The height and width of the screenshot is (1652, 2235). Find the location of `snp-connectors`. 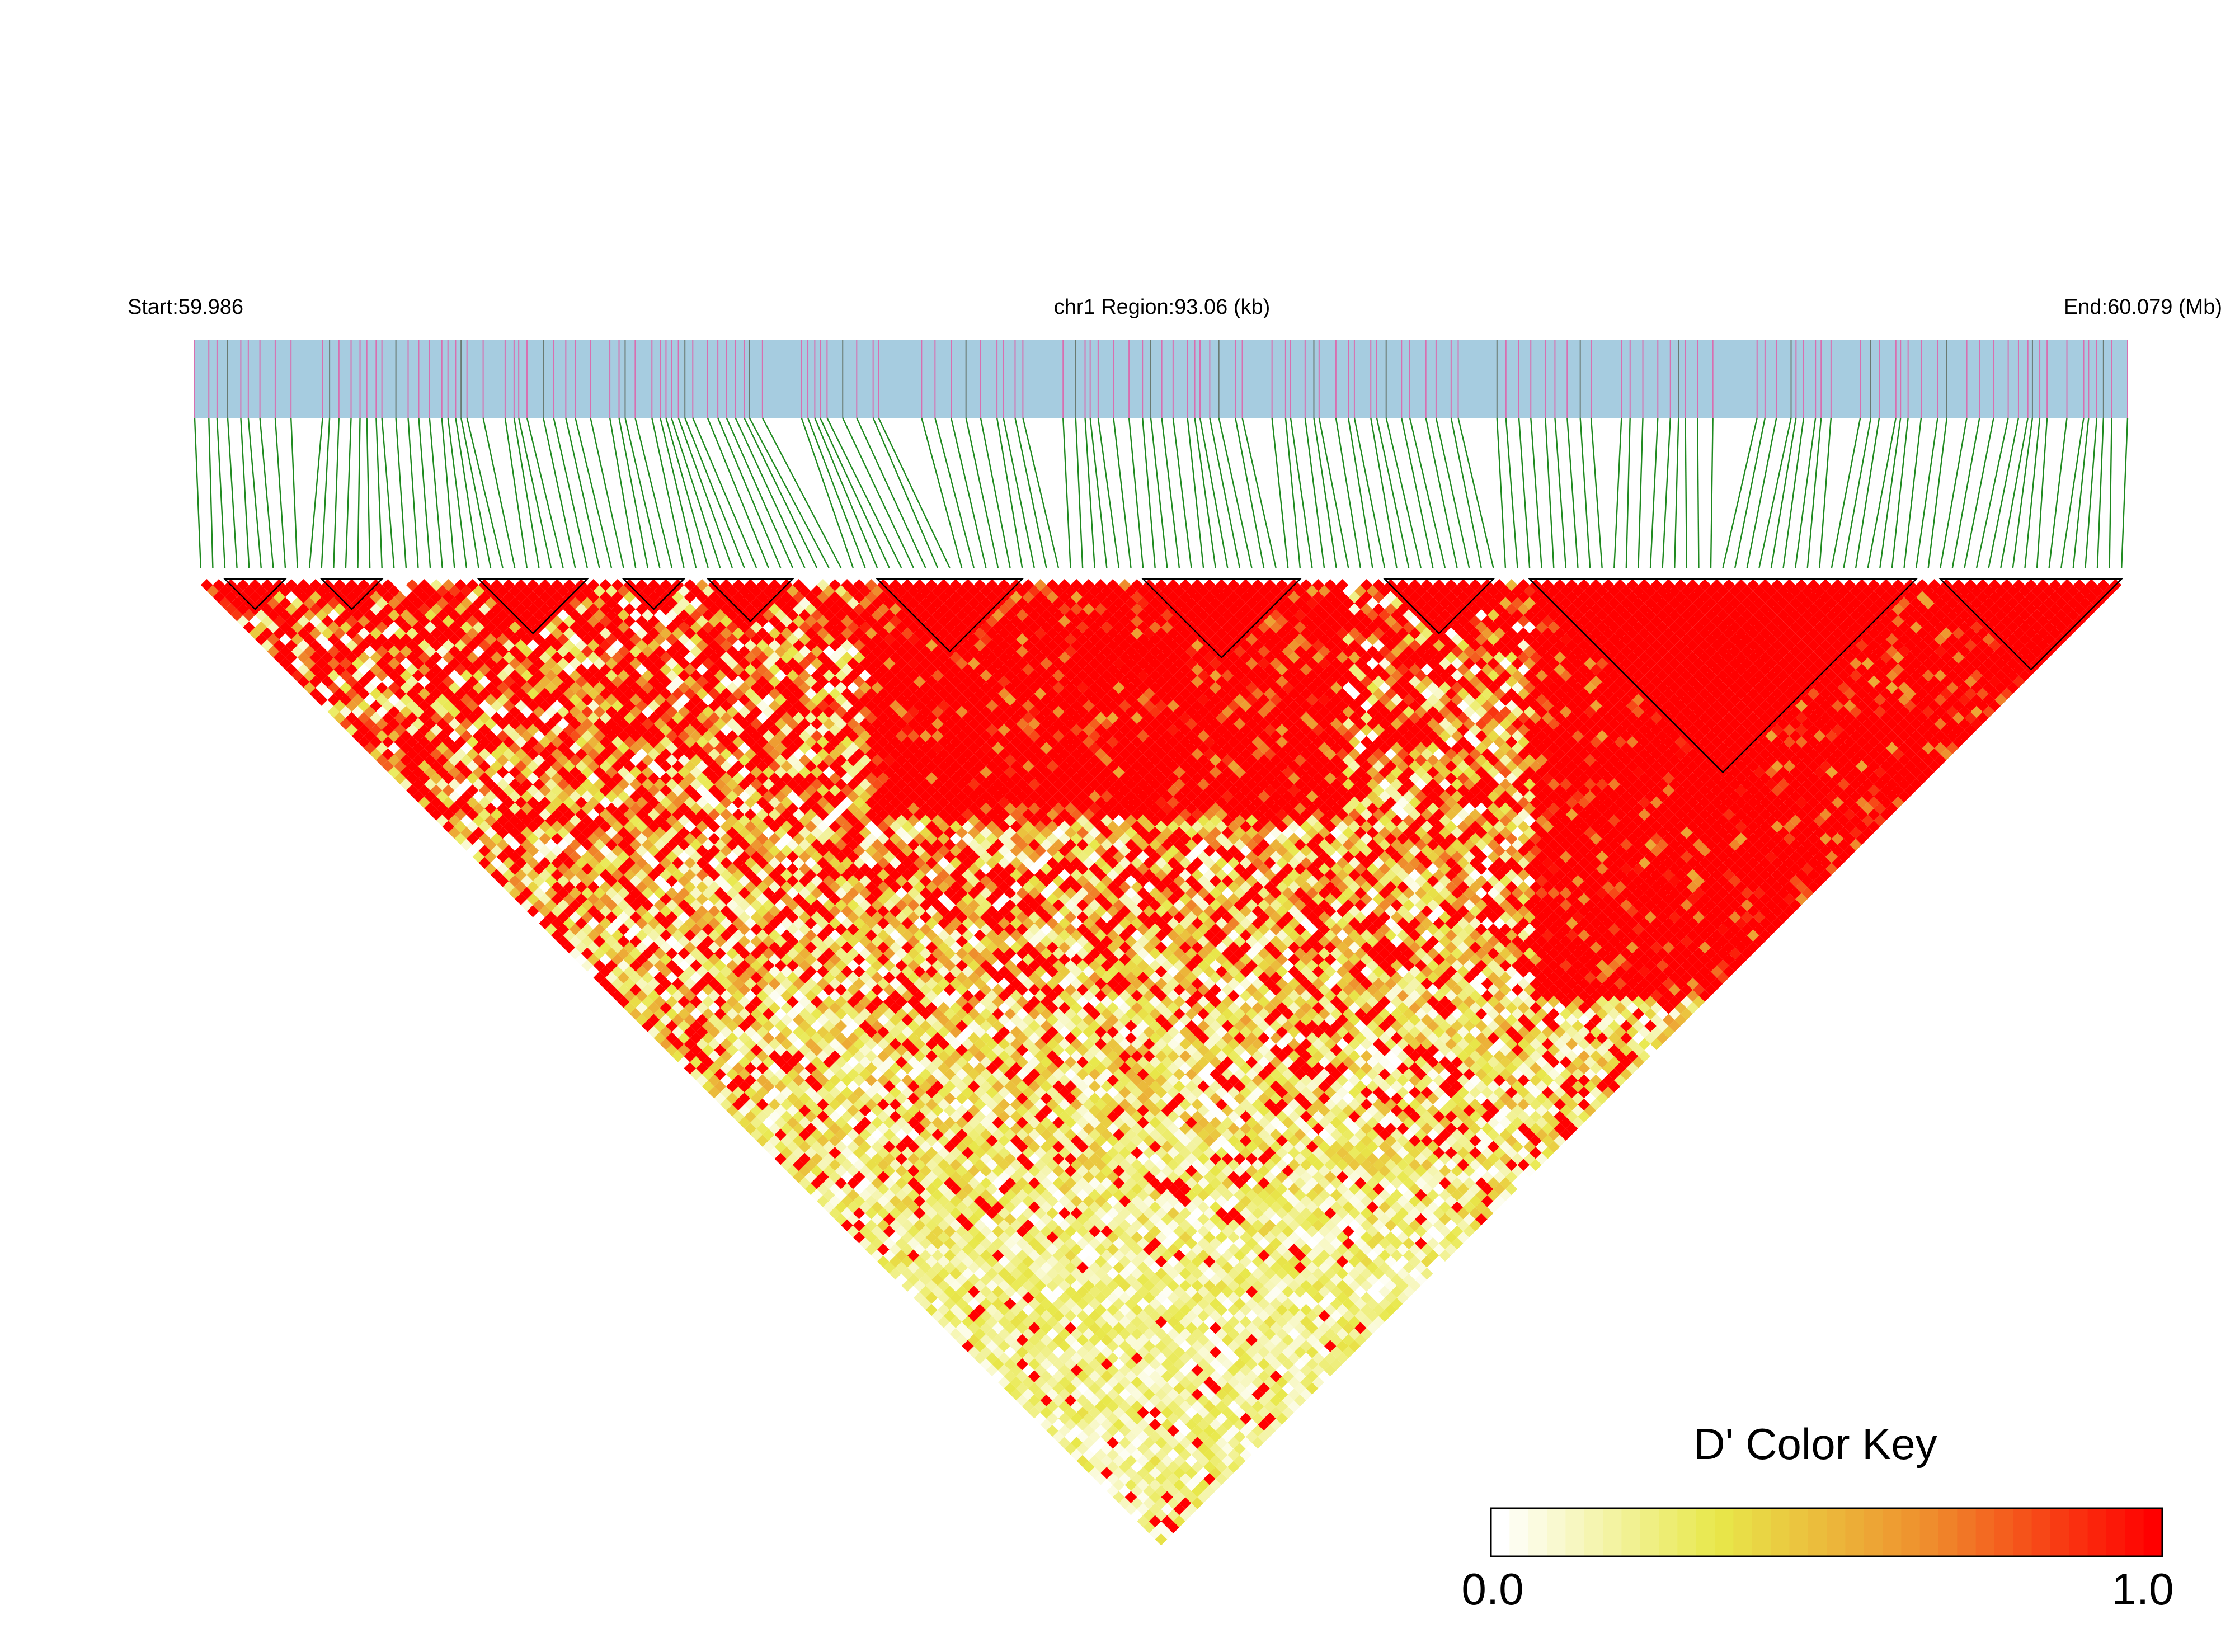

snp-connectors is located at coordinates (1161, 493).